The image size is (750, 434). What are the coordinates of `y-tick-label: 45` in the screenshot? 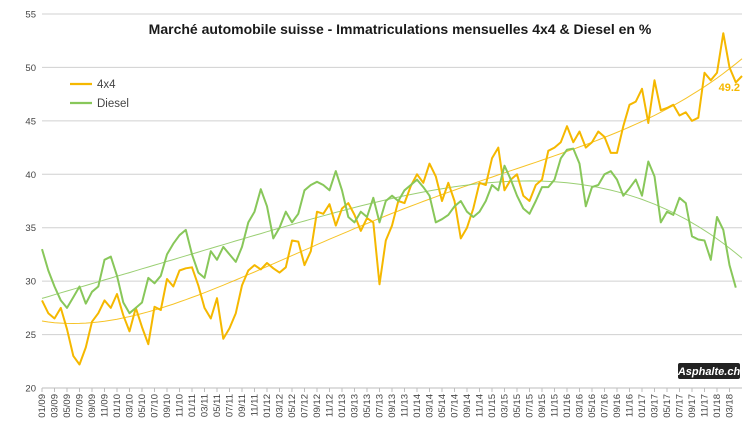 It's located at (30, 121).